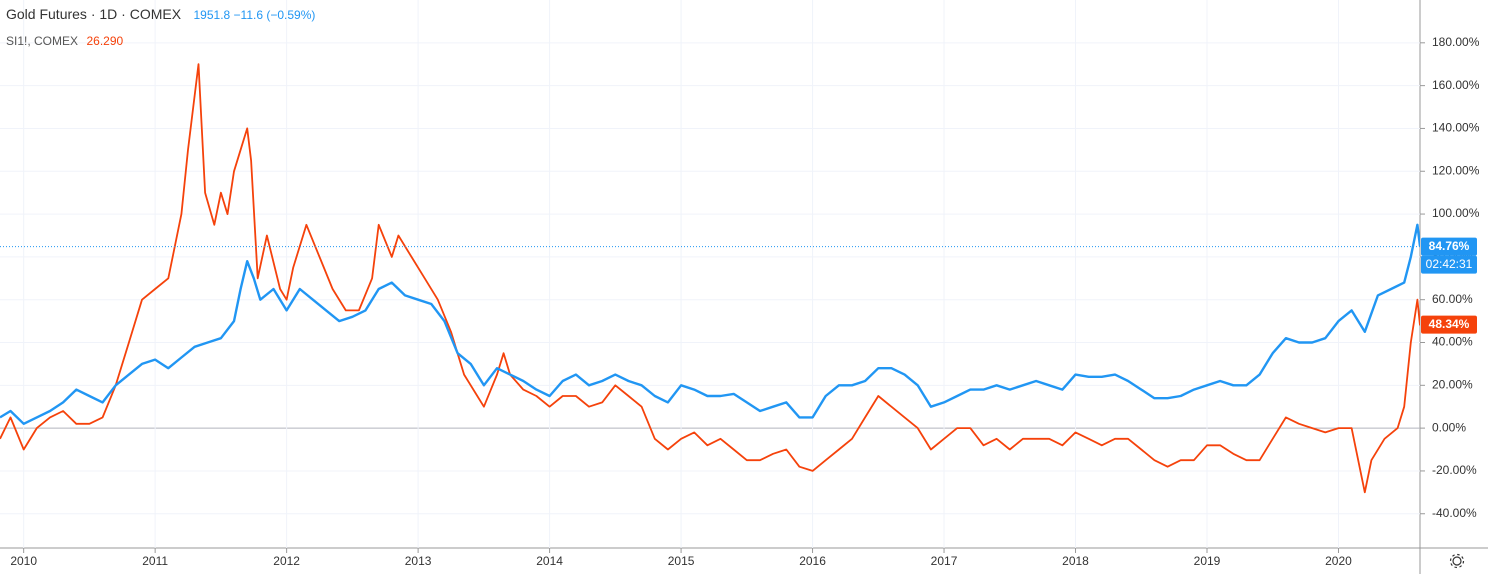 The height and width of the screenshot is (574, 1488). Describe the element at coordinates (1456, 85) in the screenshot. I see `y-tick-label: 160.00%` at that location.